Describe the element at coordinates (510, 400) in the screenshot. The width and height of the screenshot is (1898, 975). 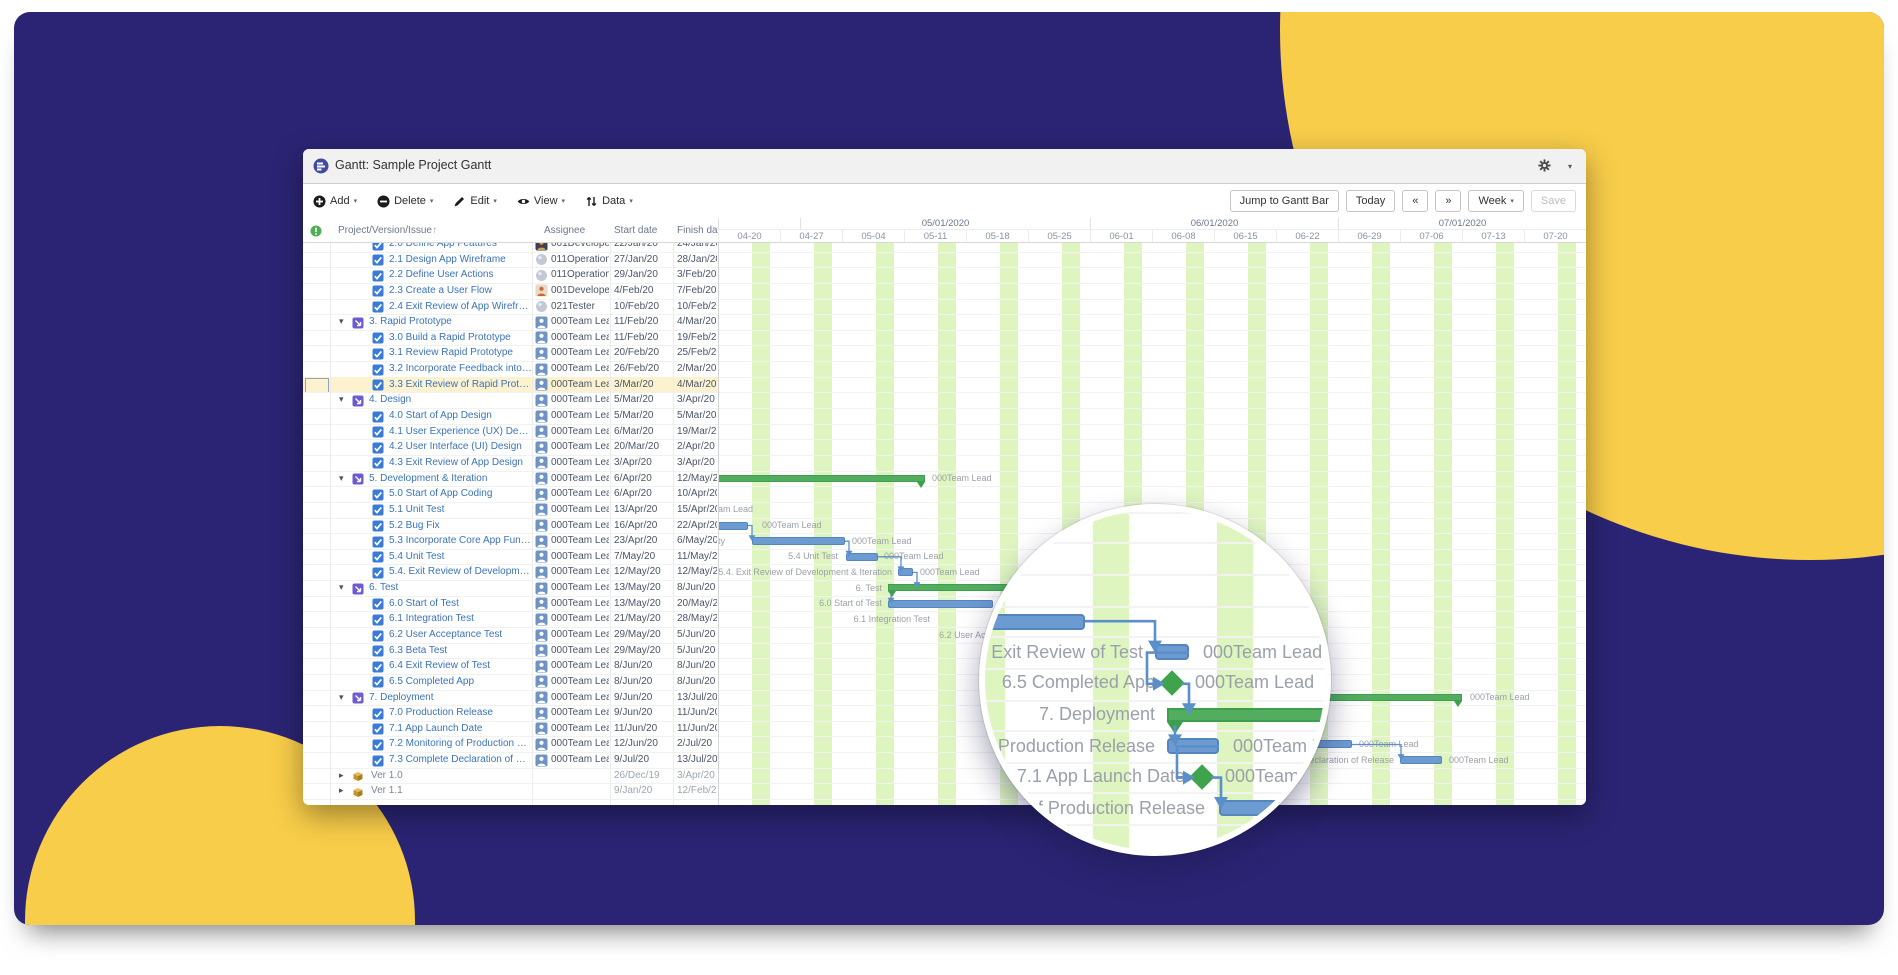
I see `table-row: ▾ 4. Design 000Team Lead 5/Mar/20 3/Apr/20` at that location.